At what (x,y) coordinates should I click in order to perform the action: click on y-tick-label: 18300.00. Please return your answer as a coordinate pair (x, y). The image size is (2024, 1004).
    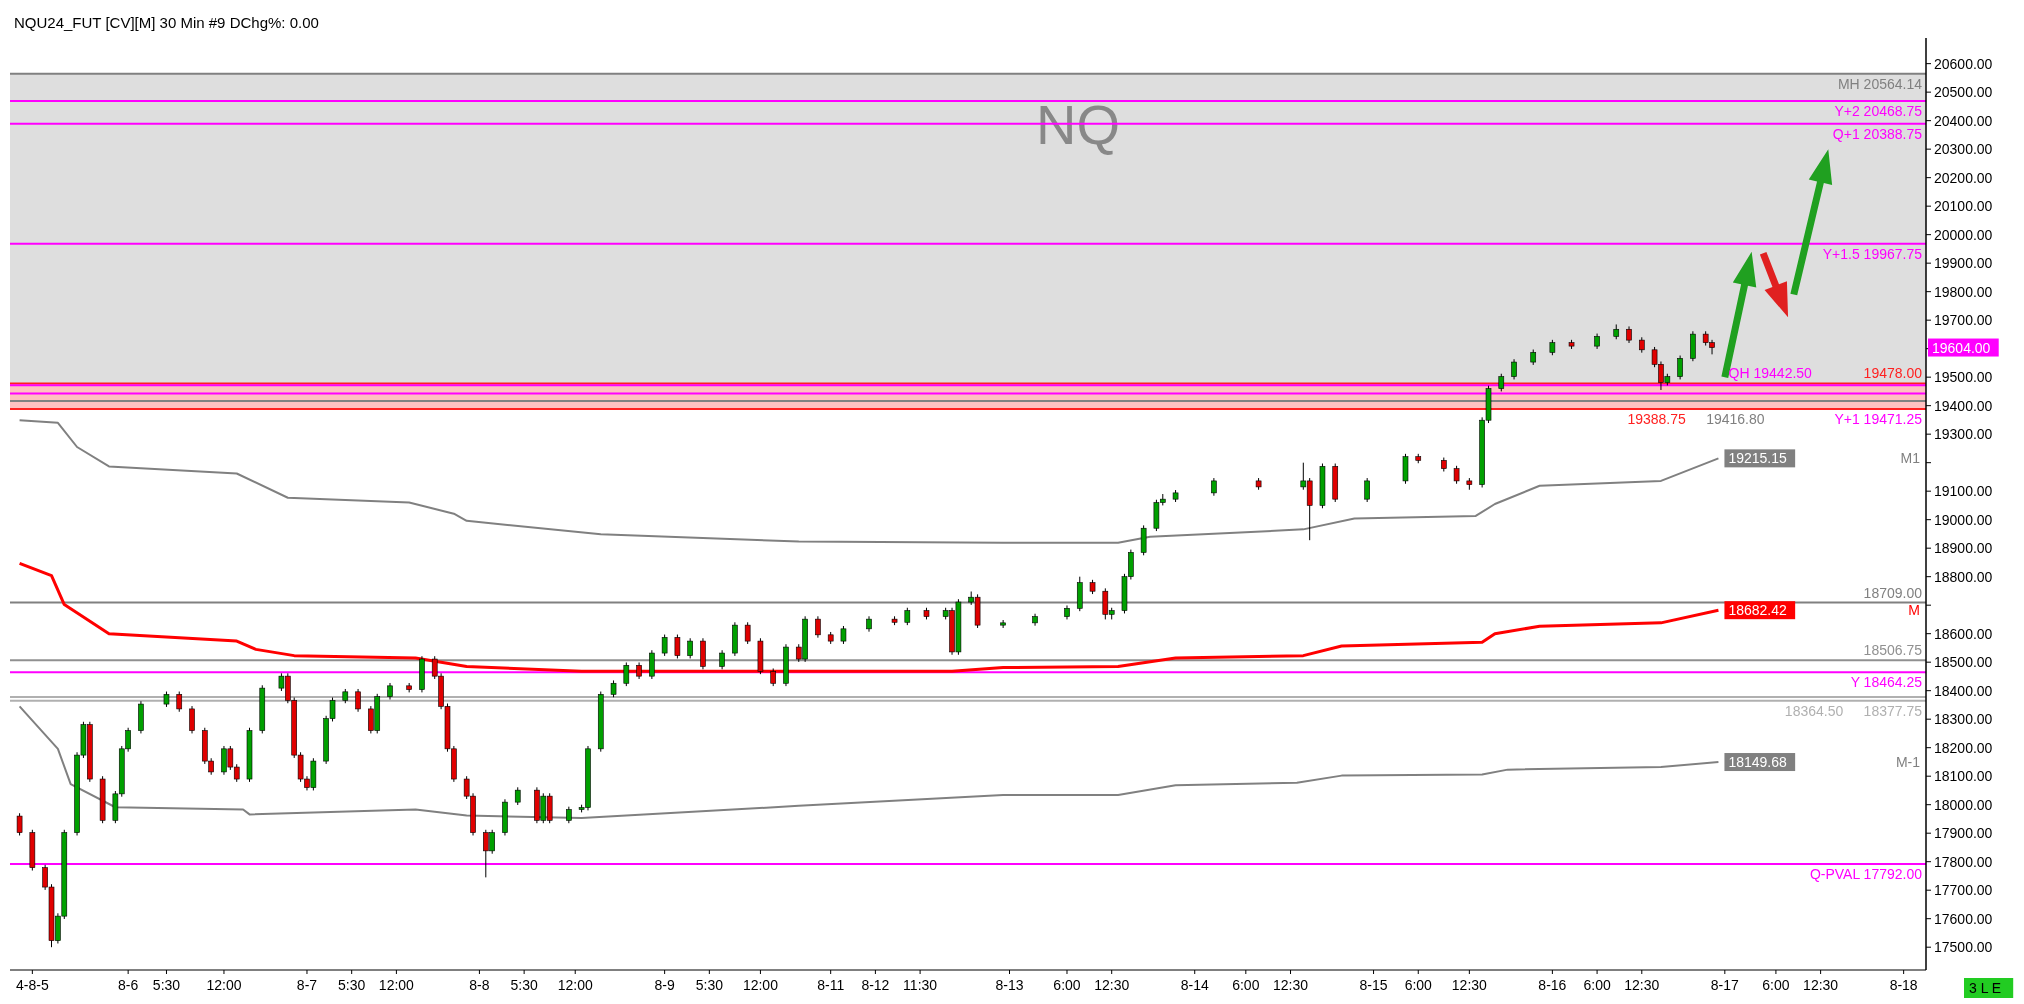
    Looking at the image, I should click on (1963, 719).